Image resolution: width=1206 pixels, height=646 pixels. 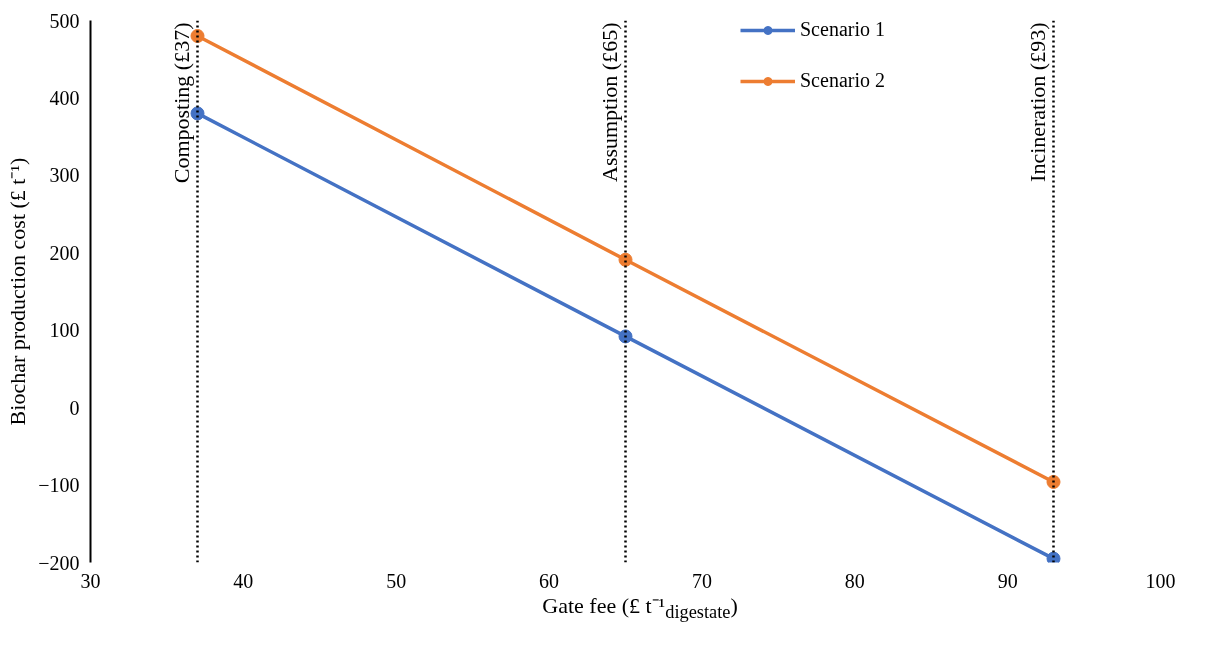 I want to click on y-tick-label: 300, so click(x=64, y=175).